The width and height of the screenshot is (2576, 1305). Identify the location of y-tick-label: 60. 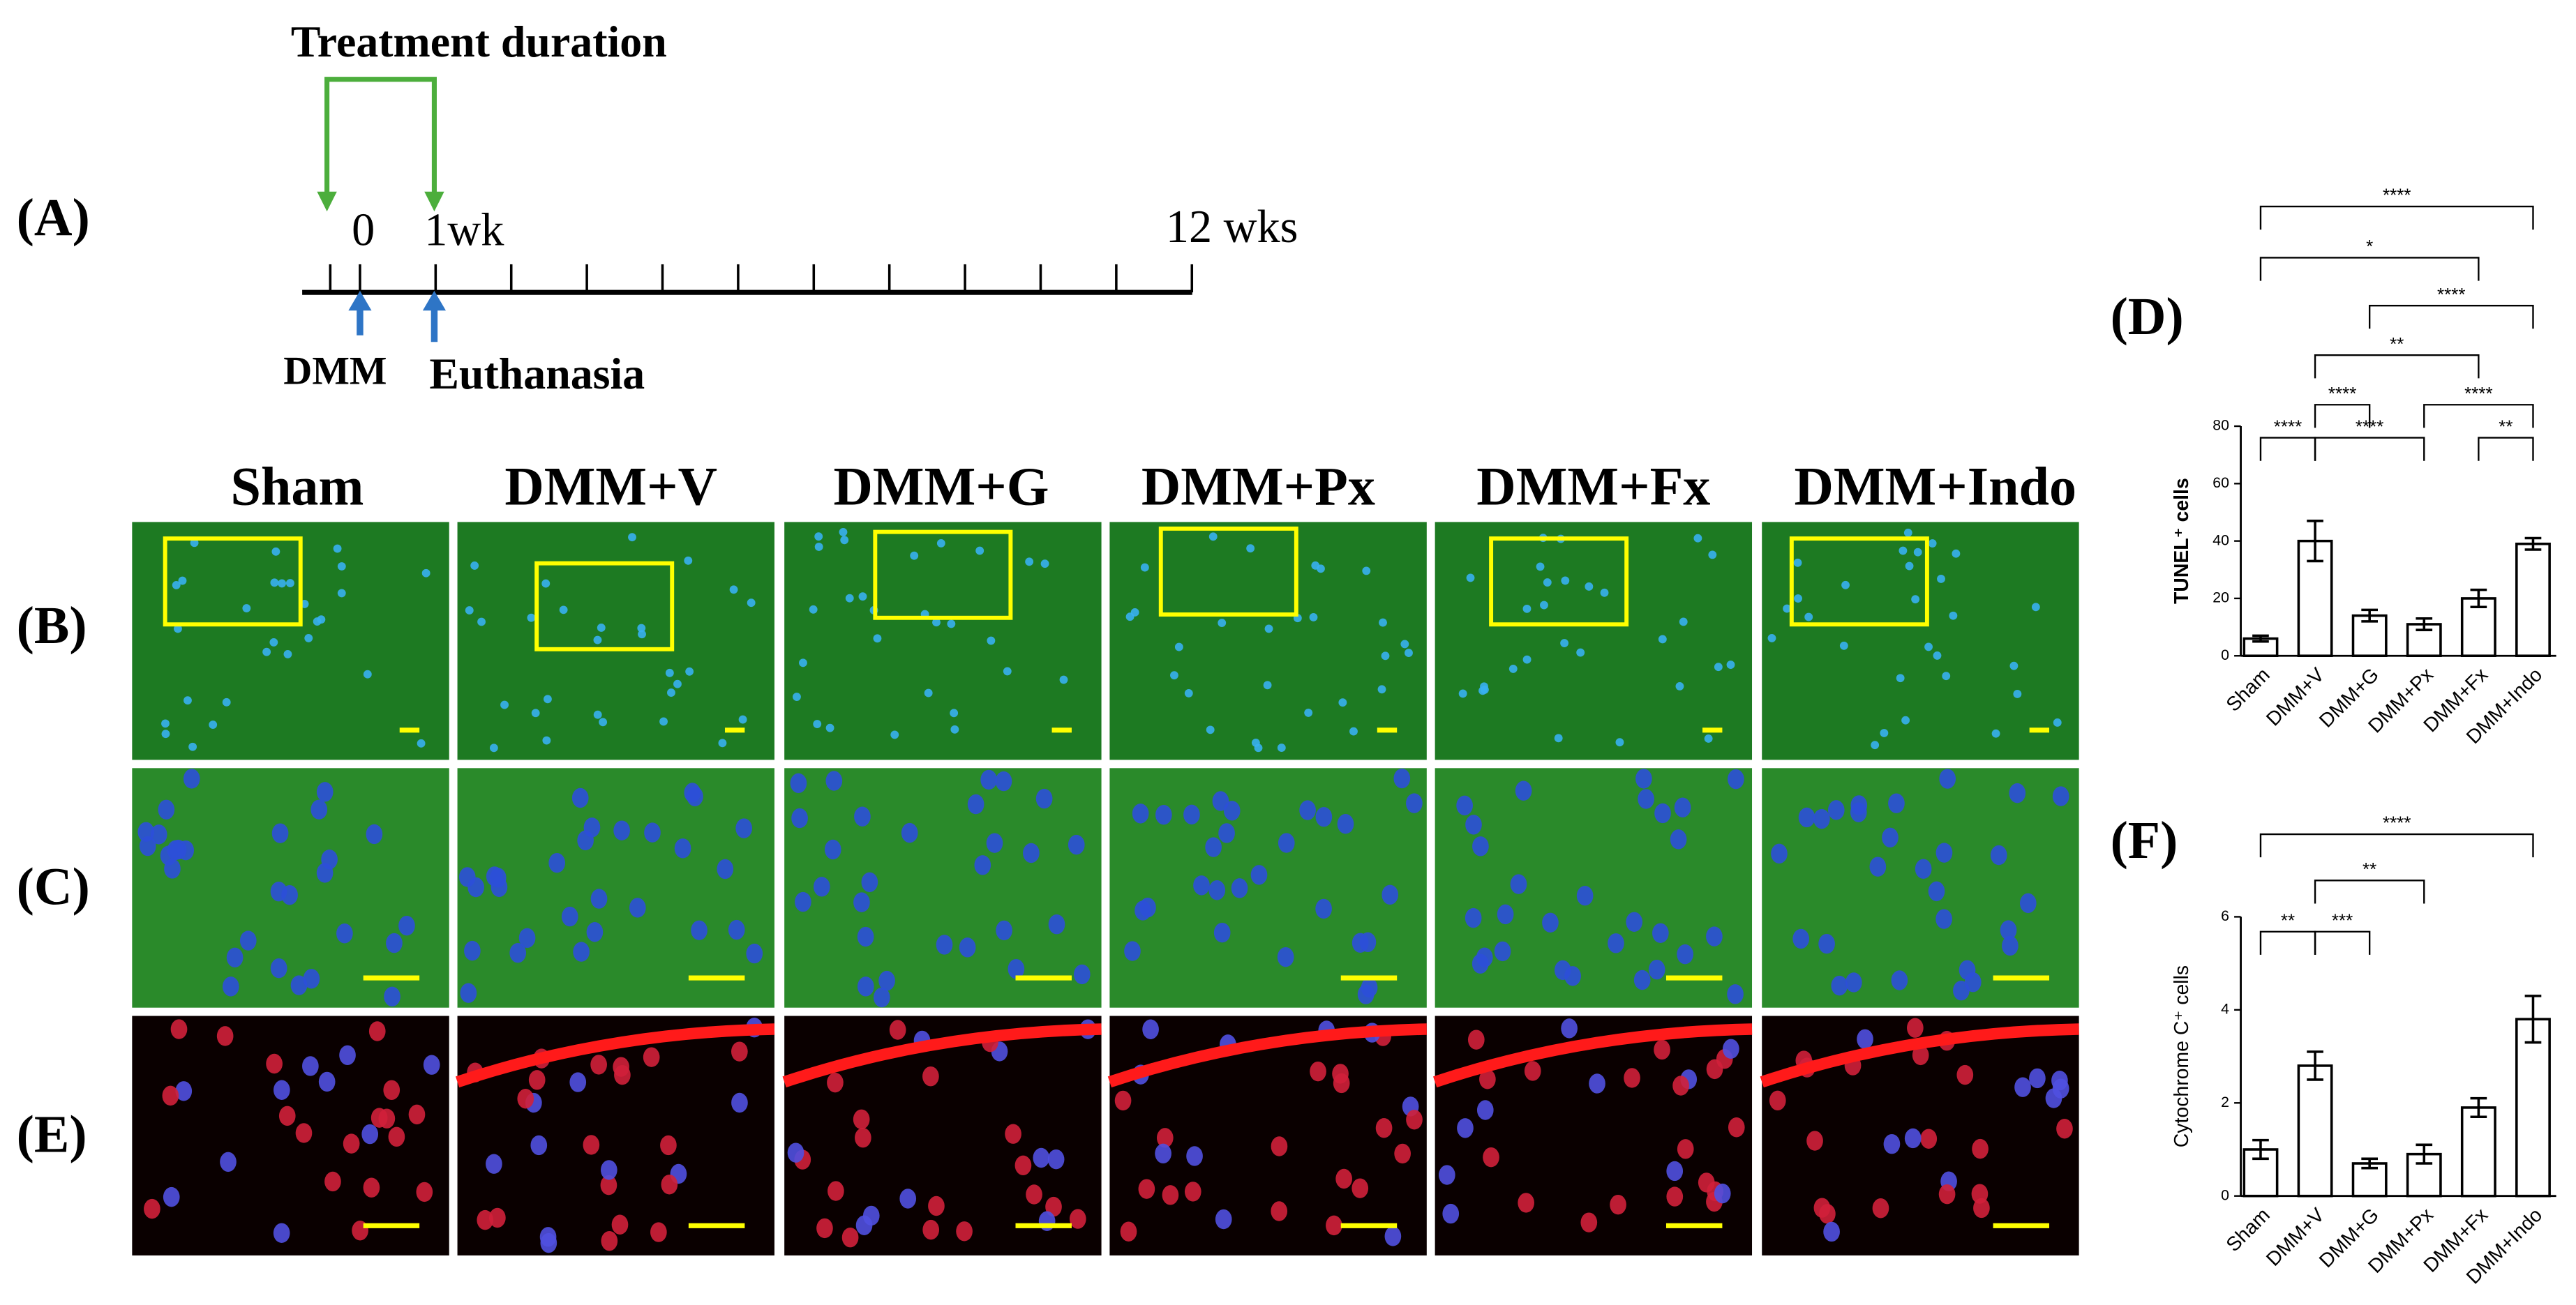
(2220, 482).